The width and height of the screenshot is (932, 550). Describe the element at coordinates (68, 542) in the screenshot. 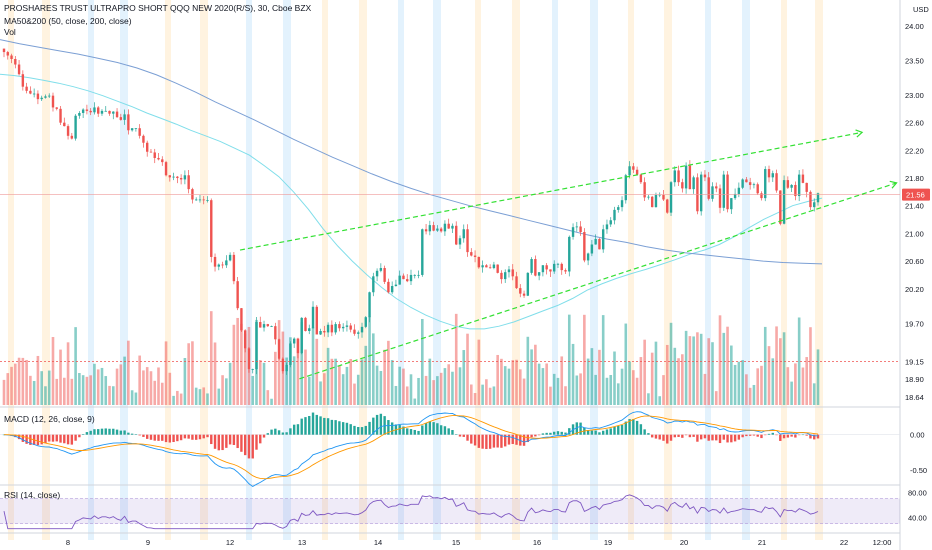

I see `time-tick-label: 8` at that location.